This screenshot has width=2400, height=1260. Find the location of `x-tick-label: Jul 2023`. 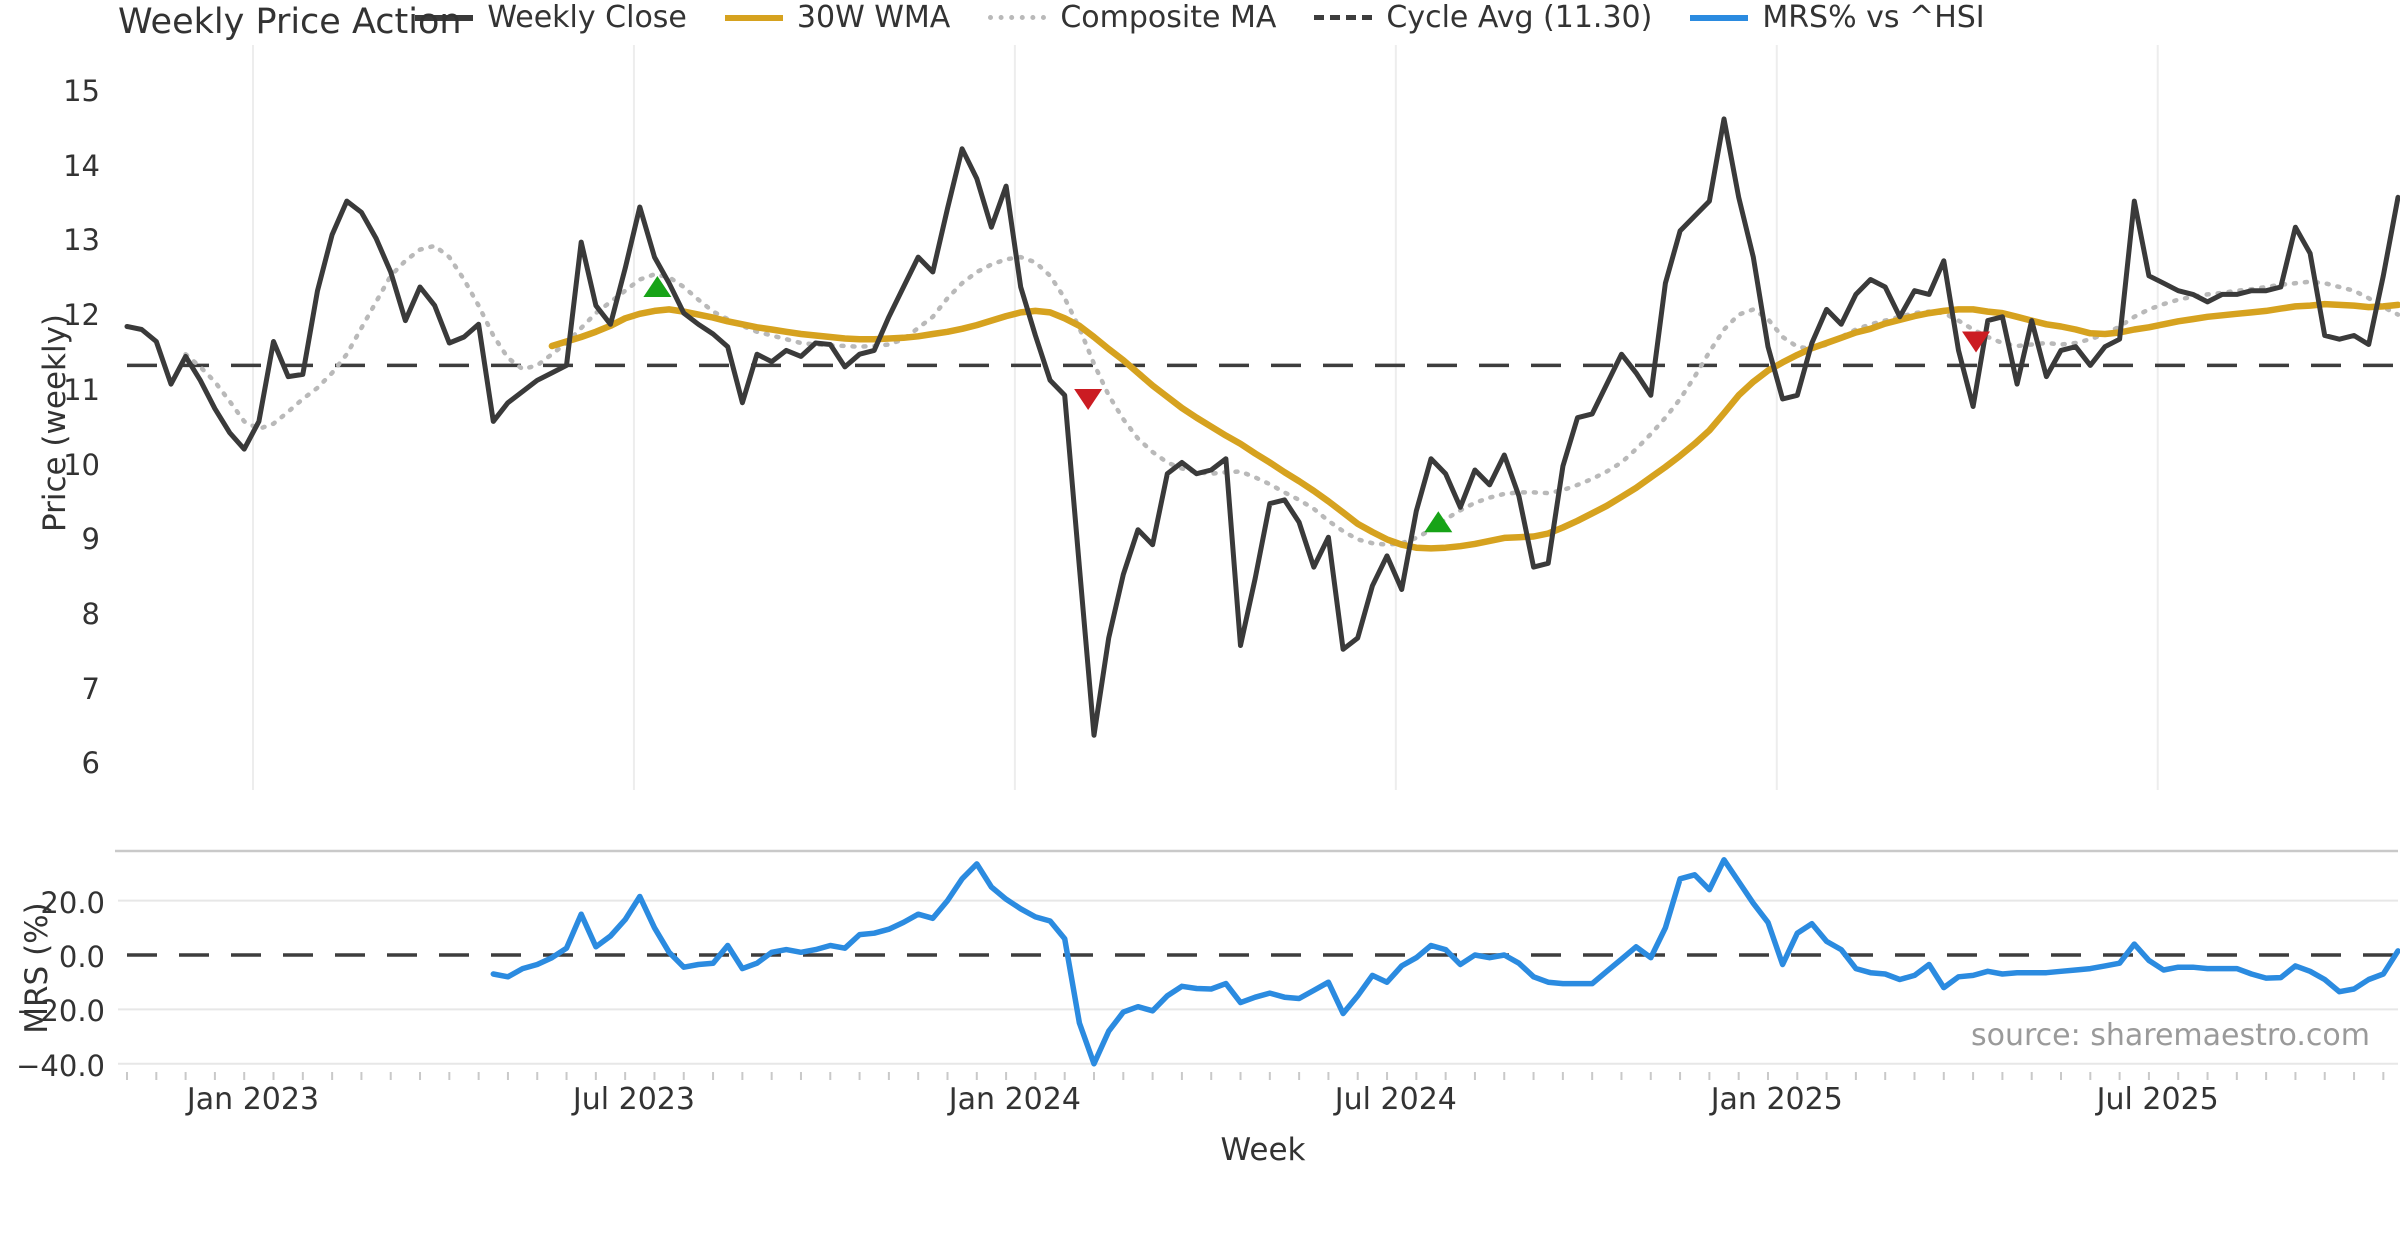

x-tick-label: Jul 2023 is located at coordinates (633, 1099).